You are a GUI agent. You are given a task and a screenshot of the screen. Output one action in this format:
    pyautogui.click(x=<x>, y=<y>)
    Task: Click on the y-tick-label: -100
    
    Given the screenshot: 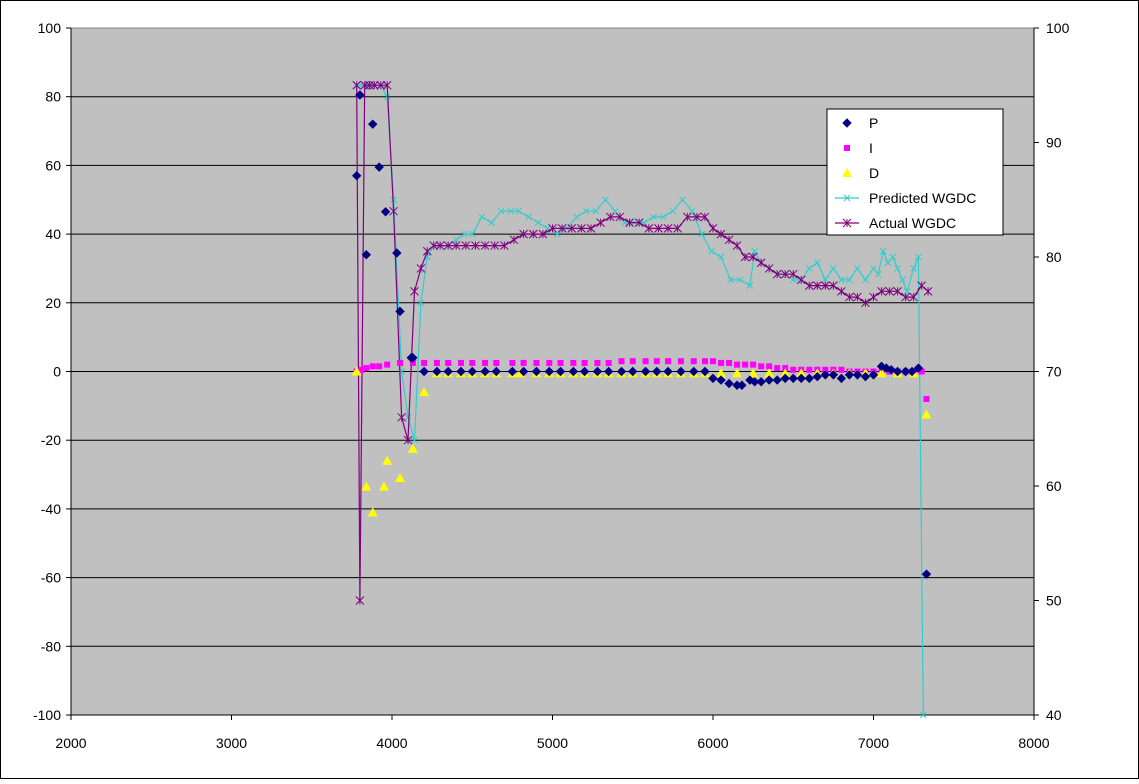 What is the action you would take?
    pyautogui.click(x=47, y=715)
    